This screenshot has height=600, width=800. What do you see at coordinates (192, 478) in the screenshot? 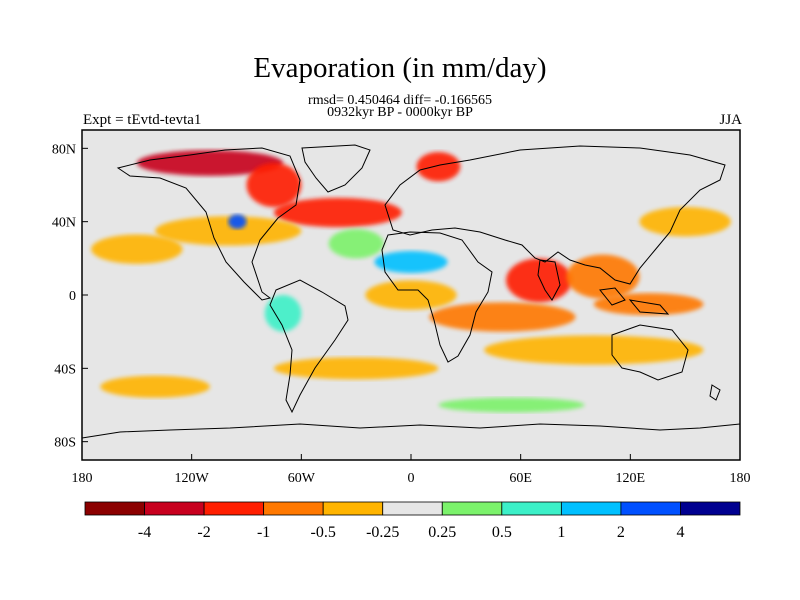
I see `lon-tick-label: 120W` at bounding box center [192, 478].